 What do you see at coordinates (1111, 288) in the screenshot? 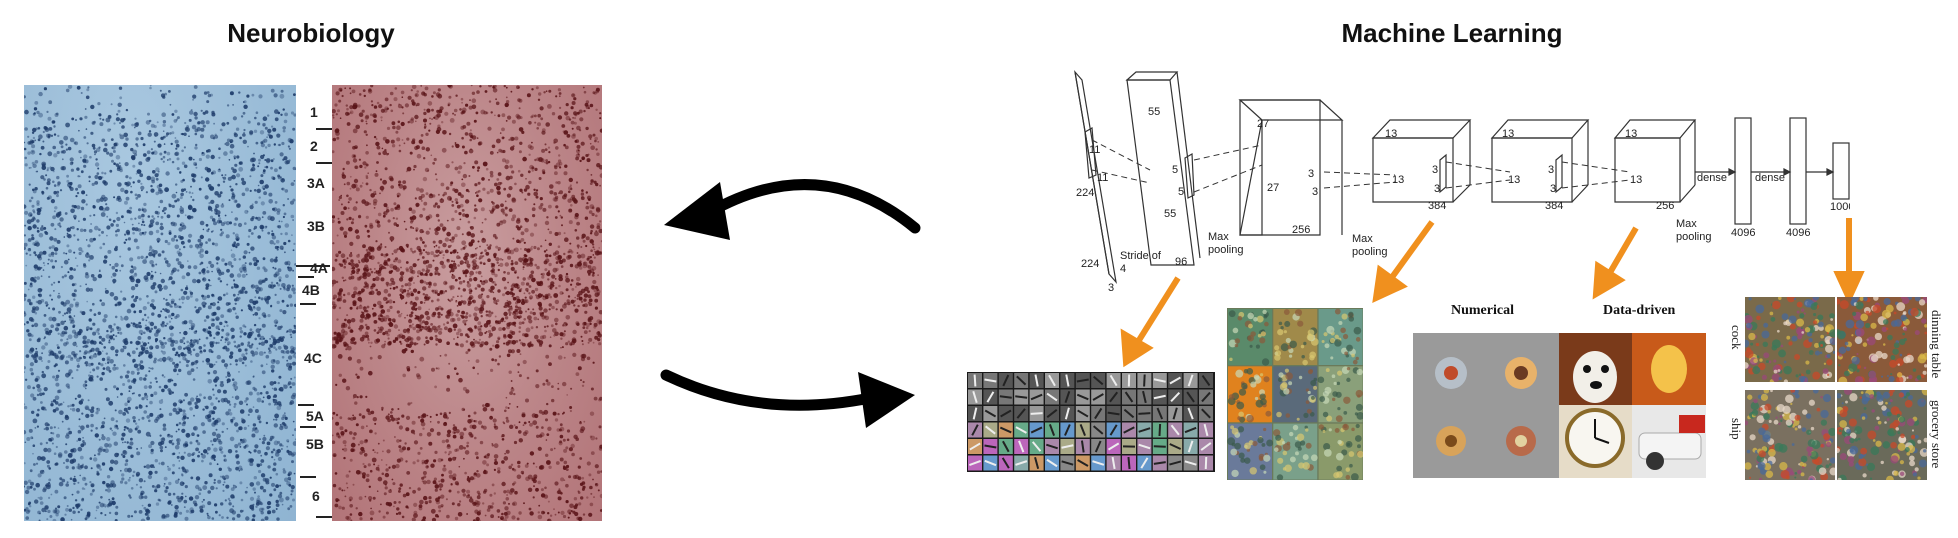
I see `input-depth: 3` at bounding box center [1111, 288].